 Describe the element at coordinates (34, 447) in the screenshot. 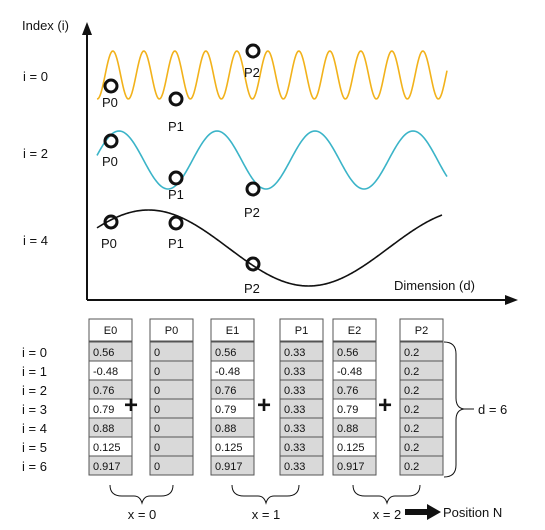

I see `table-row-label-5: i = 5` at that location.